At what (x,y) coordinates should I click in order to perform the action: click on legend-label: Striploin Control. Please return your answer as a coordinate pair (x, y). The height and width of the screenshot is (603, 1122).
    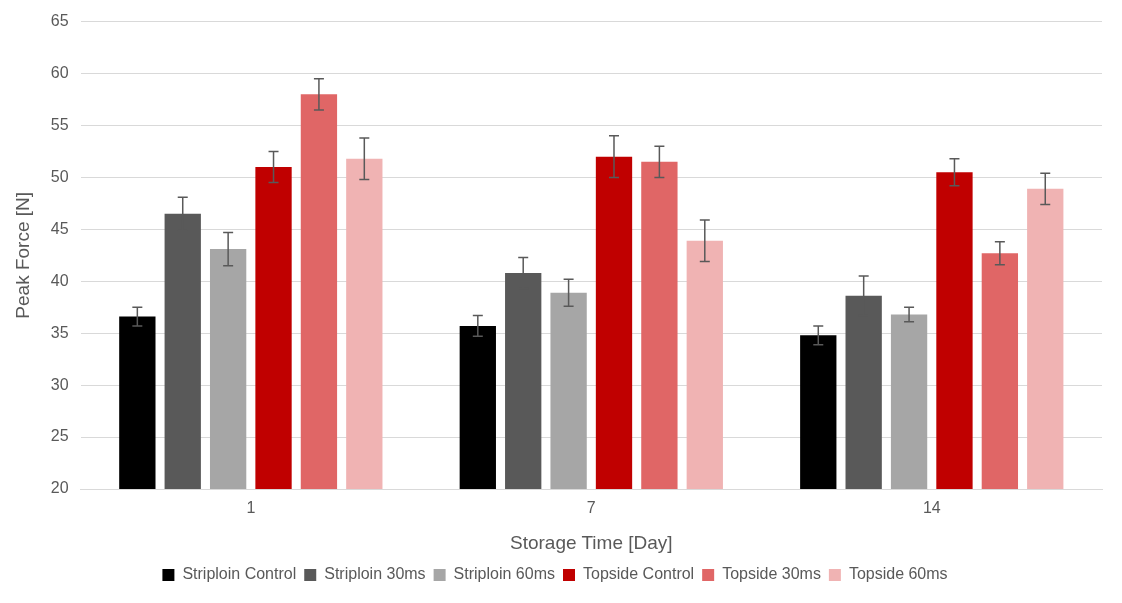
    Looking at the image, I should click on (239, 574).